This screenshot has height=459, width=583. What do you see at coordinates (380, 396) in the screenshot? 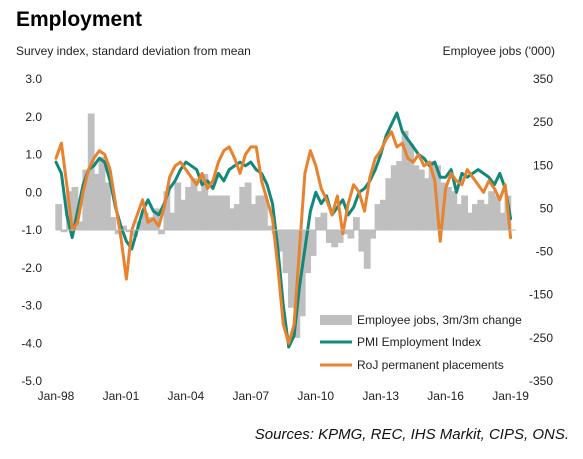
I see `x-tick-label: Jan-13` at bounding box center [380, 396].